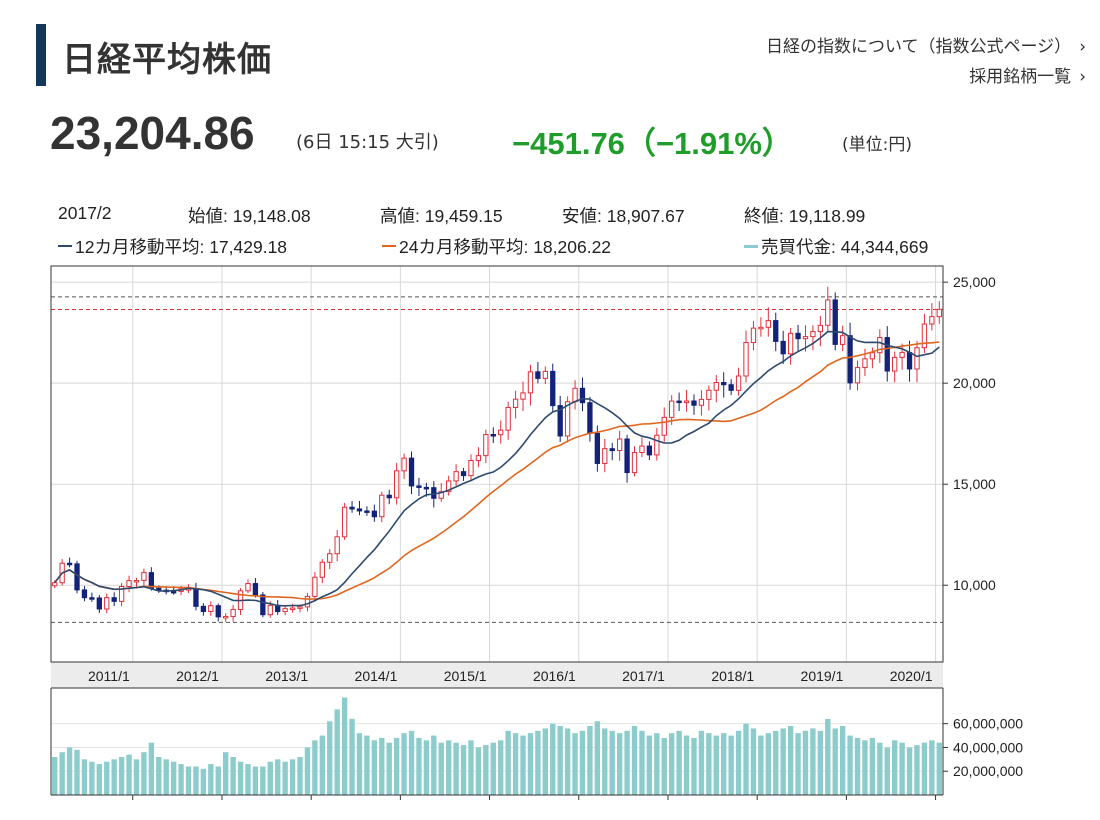 The height and width of the screenshot is (820, 1100). I want to click on y-tick-label: 10,000, so click(974, 585).